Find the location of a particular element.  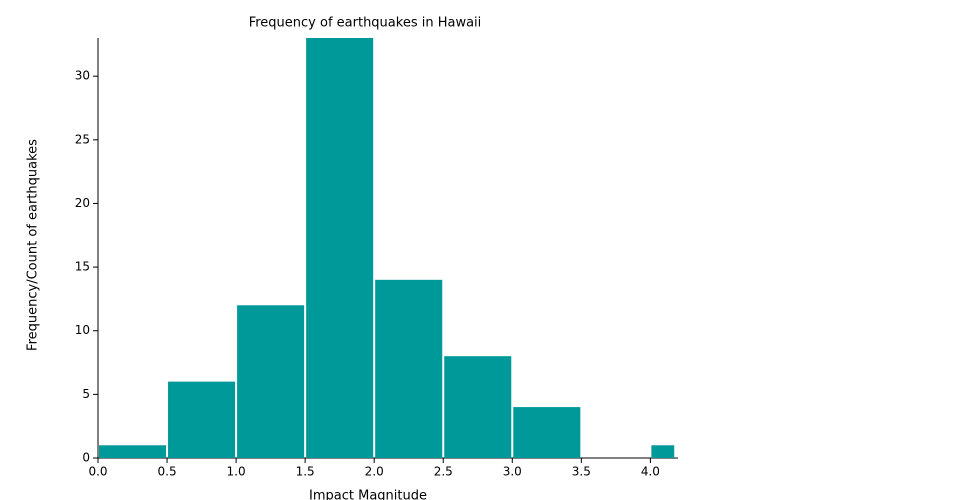

x-axis-label: Impact Magnitude is located at coordinates (368, 494).